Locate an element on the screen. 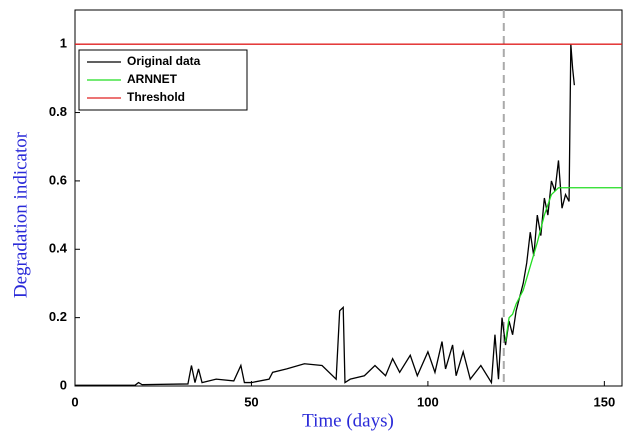  data-line is located at coordinates (563, 264).